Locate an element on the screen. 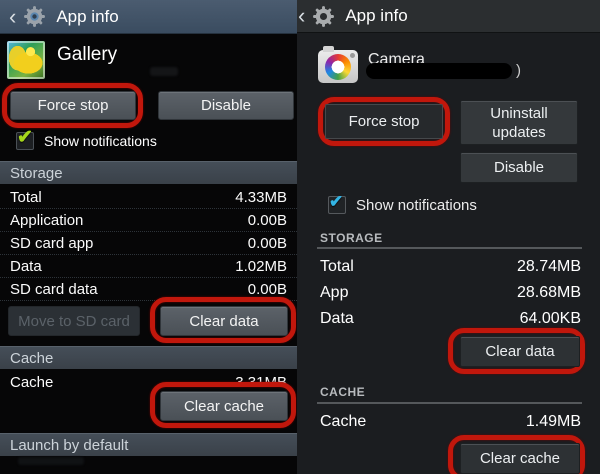 This screenshot has width=600, height=474. storage-row-sd-card-data: SD card data 0.00B is located at coordinates (148, 289).